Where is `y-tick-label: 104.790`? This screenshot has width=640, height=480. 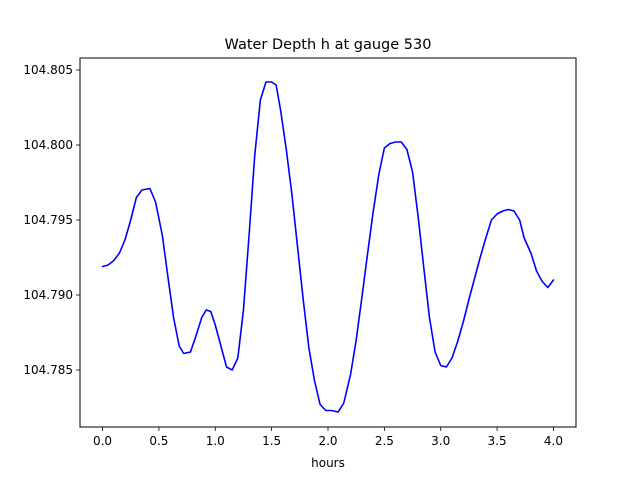
y-tick-label: 104.790 is located at coordinates (48, 295).